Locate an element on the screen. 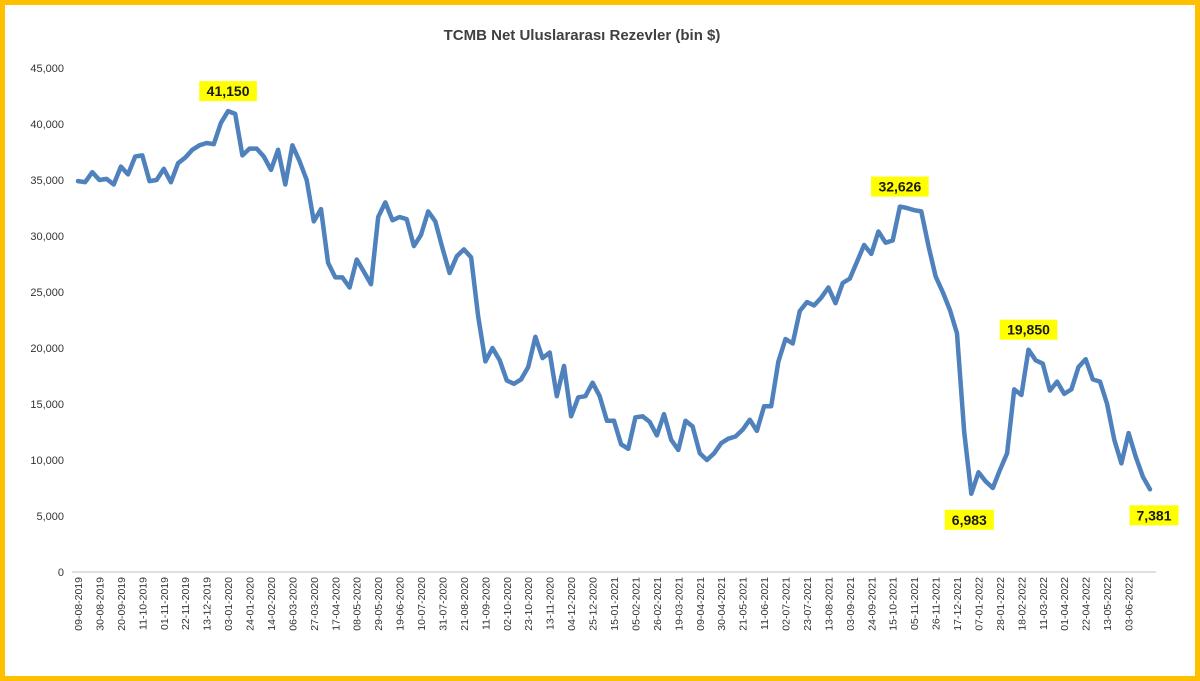 This screenshot has height=681, width=1200. x-tick-label: 13-08-2021 is located at coordinates (829, 604).